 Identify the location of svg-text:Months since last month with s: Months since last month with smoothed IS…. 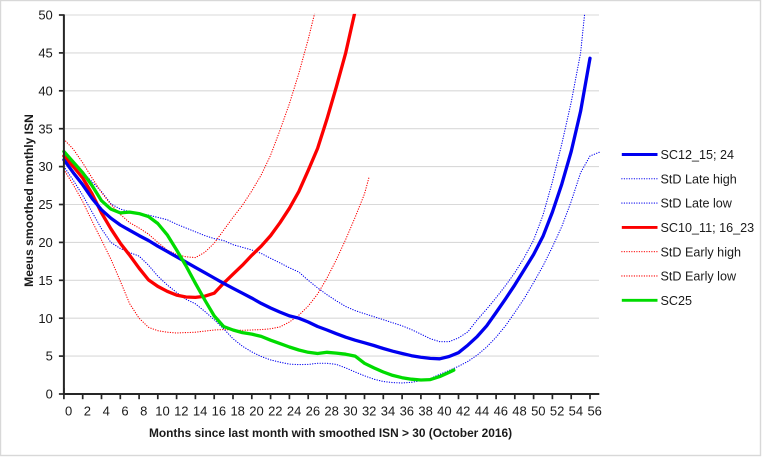
(330, 433).